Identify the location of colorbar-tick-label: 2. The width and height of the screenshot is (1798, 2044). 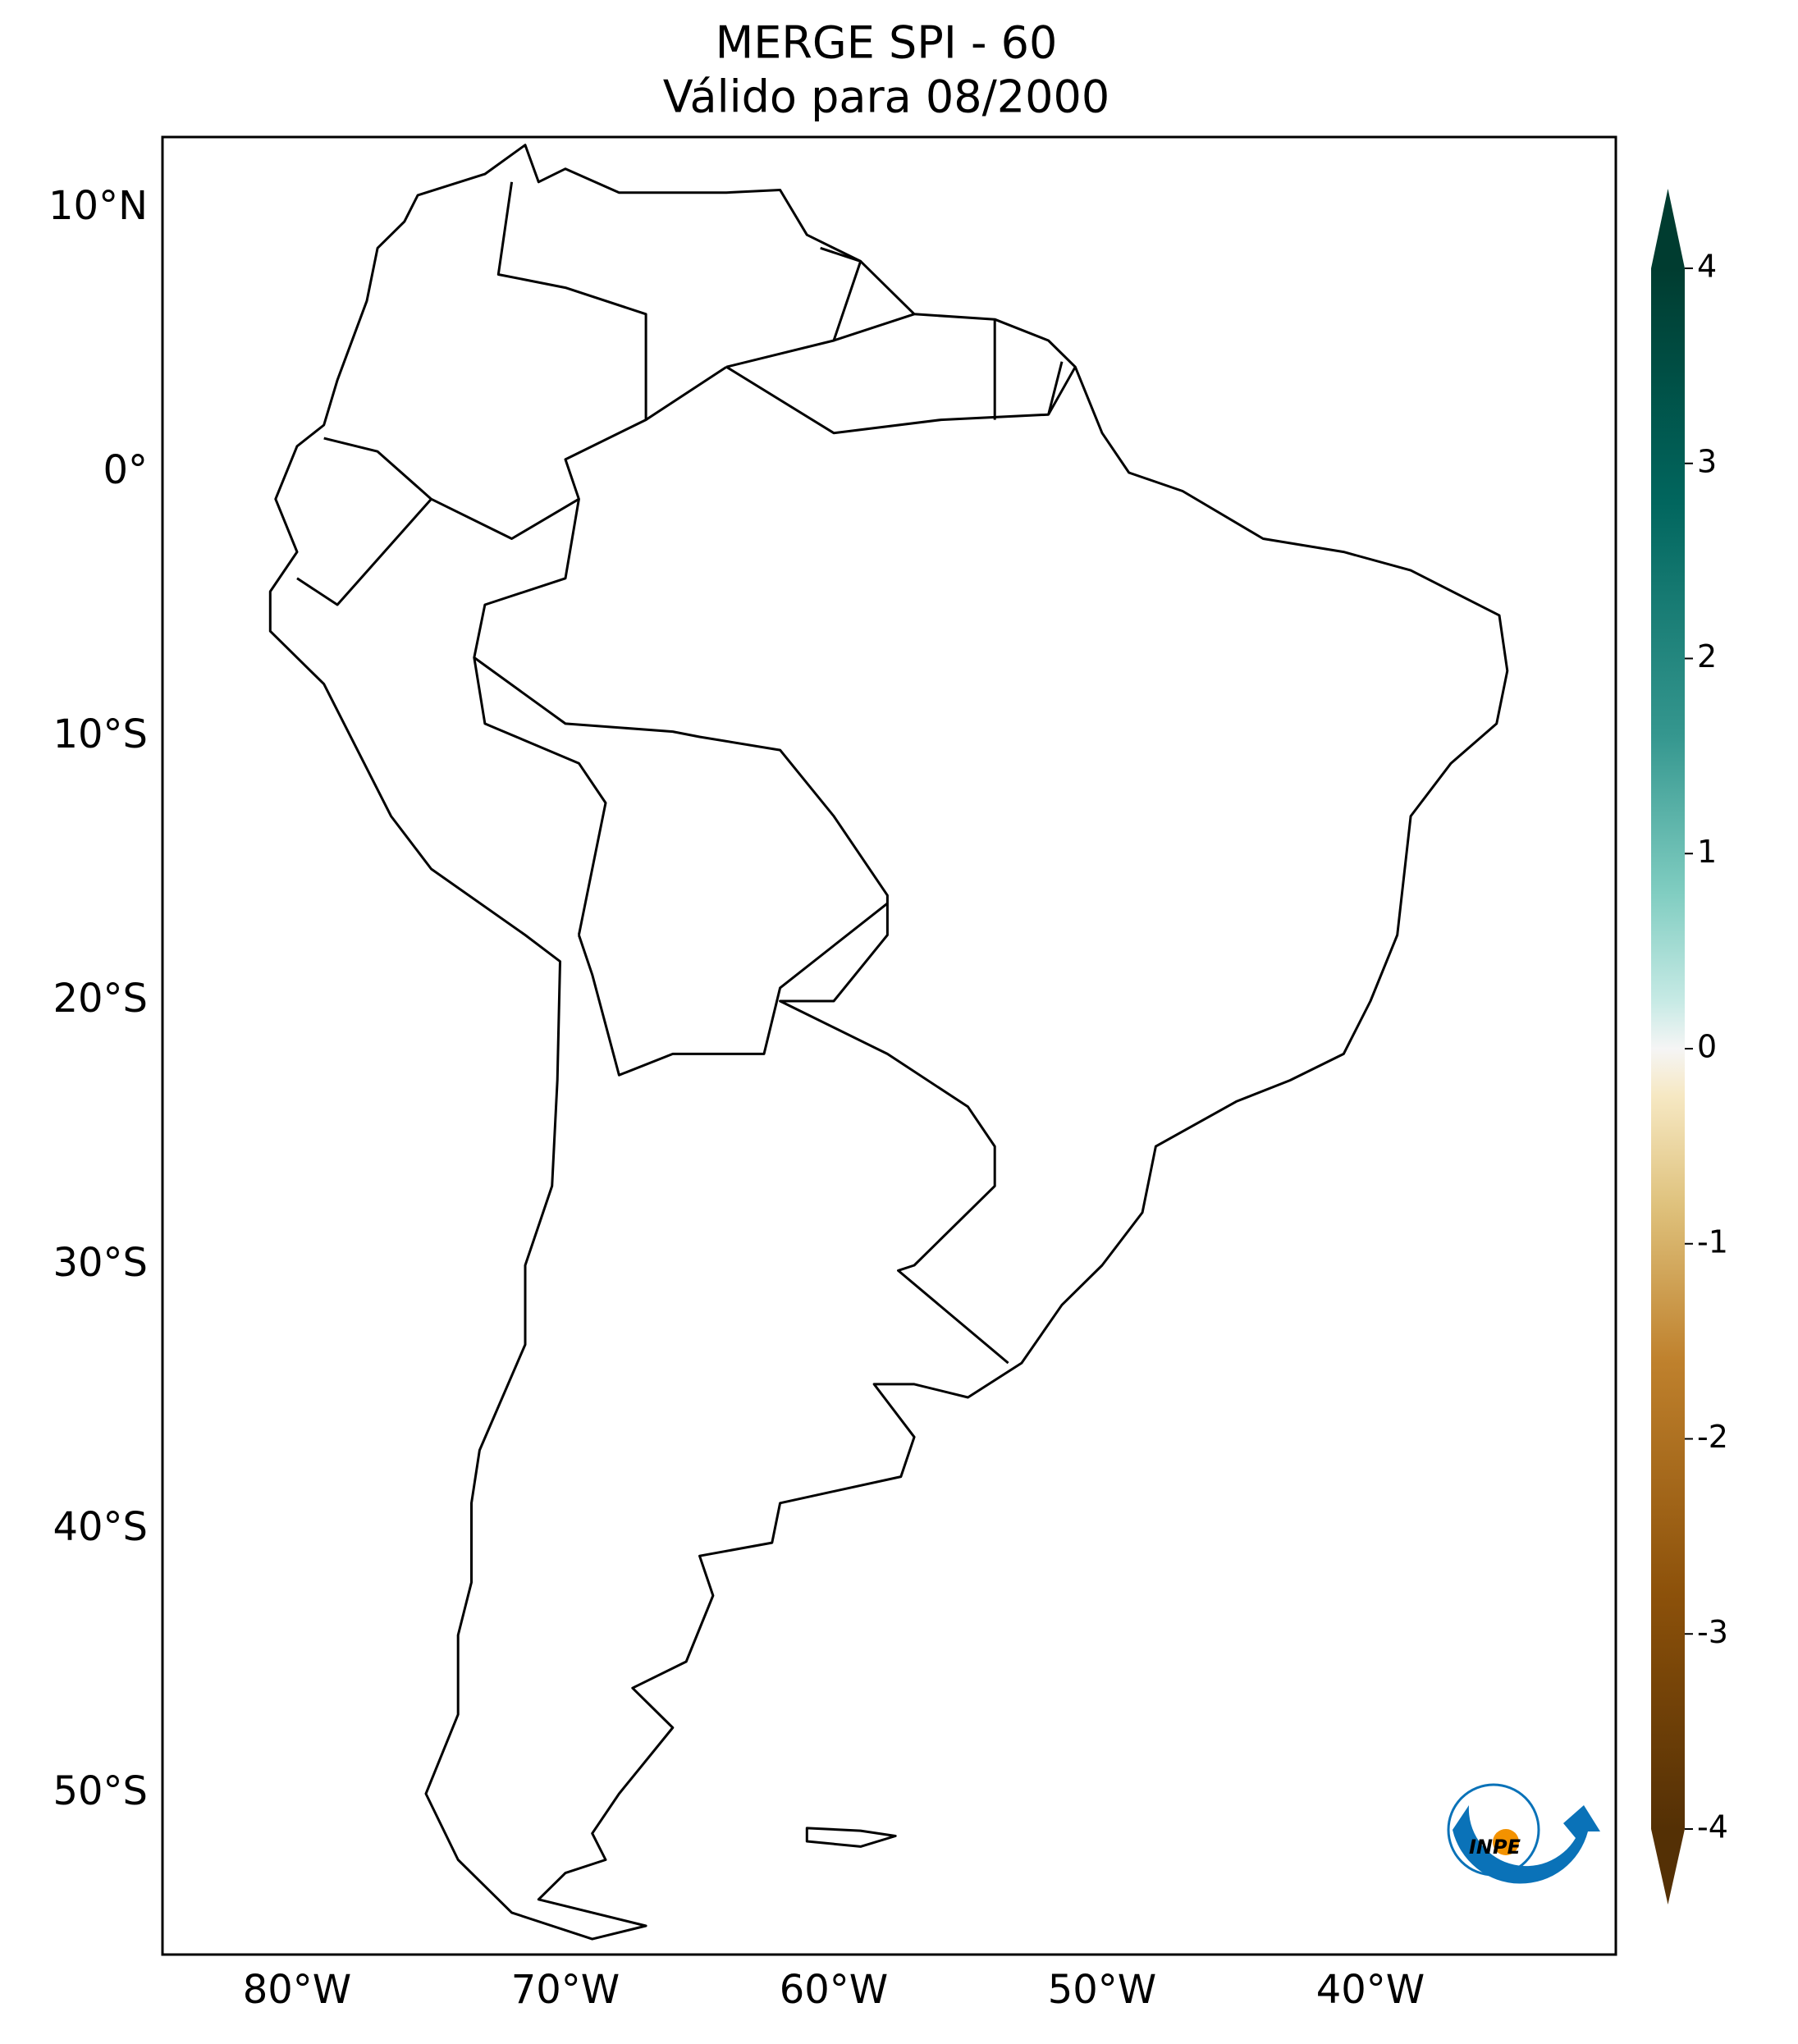
(1707, 656).